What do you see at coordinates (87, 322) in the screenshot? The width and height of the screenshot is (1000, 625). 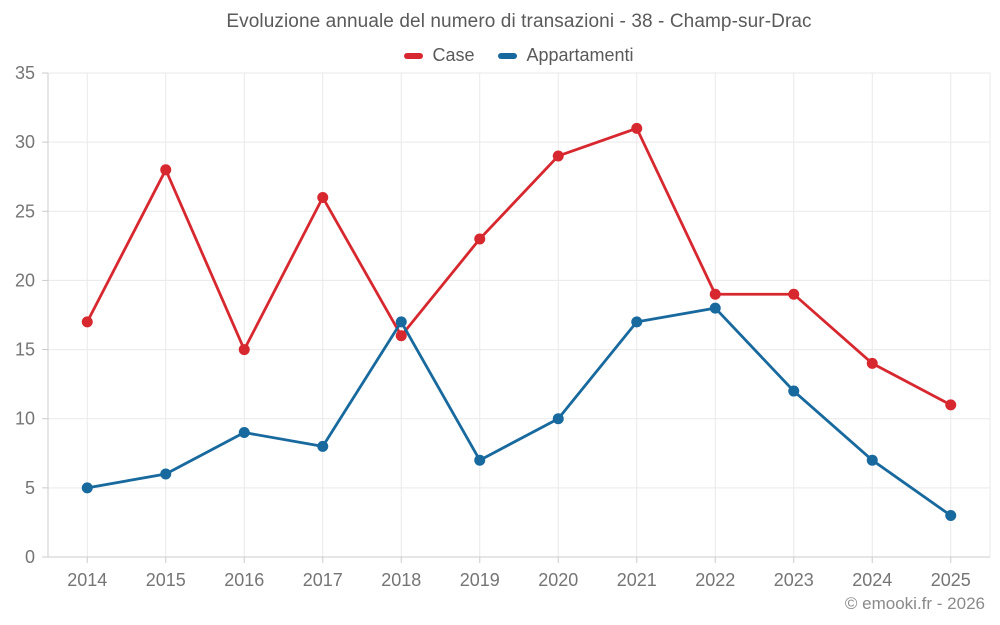 I see `data-point-case-2014` at bounding box center [87, 322].